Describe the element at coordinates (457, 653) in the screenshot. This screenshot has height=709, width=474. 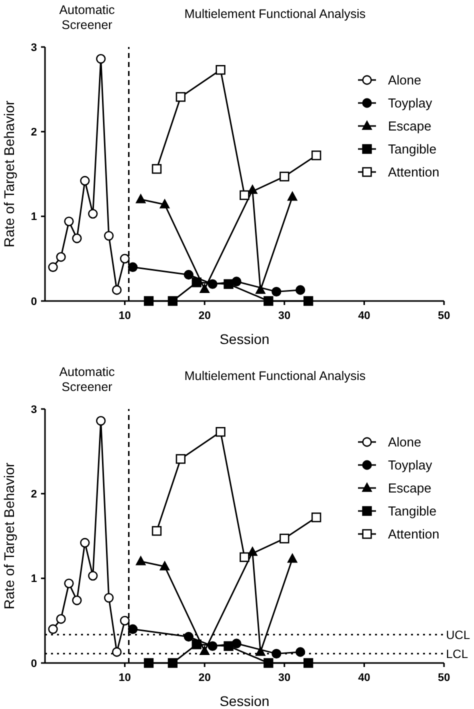
I see `ref-line-label: LCL` at that location.